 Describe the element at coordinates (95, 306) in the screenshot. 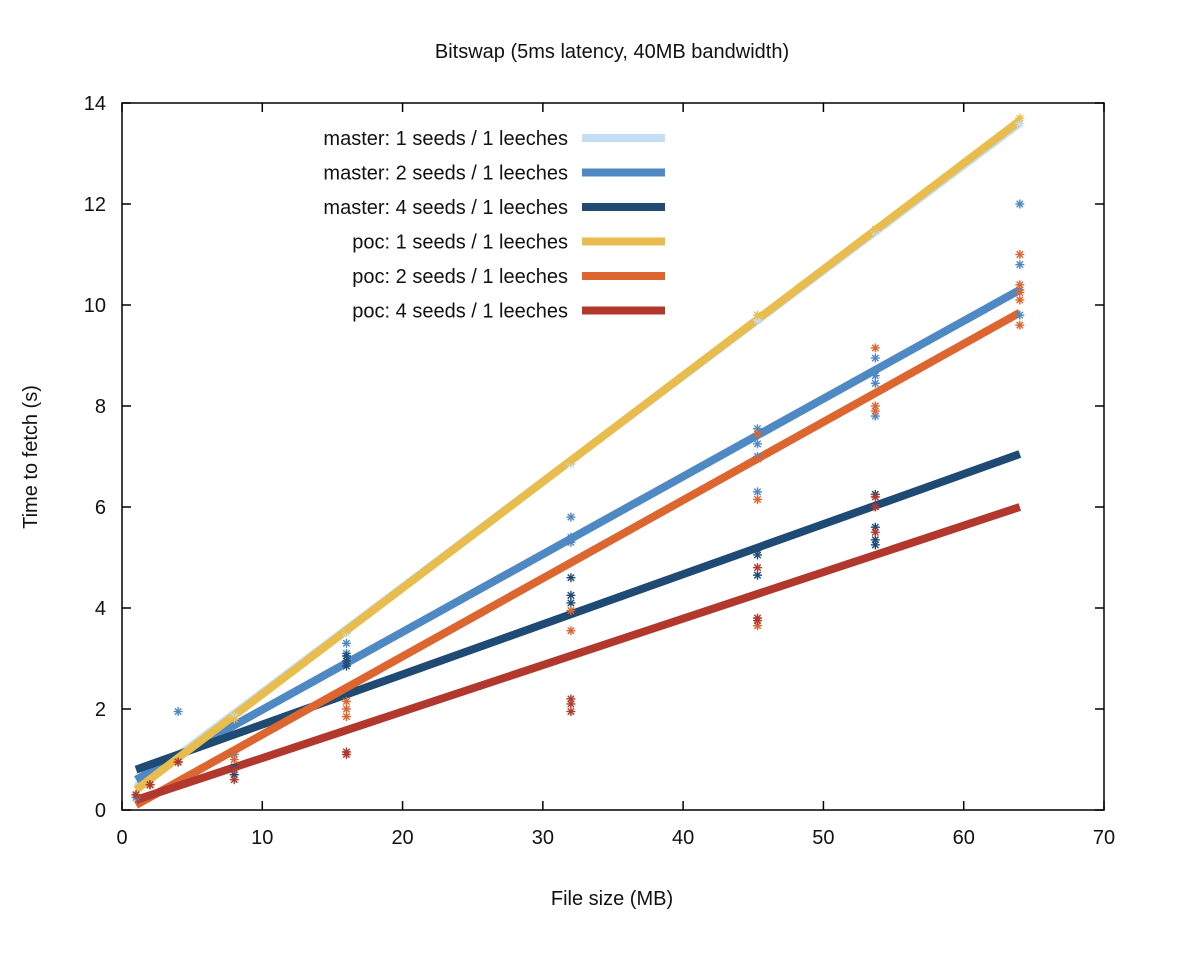

I see `y-tick-label: 10` at that location.